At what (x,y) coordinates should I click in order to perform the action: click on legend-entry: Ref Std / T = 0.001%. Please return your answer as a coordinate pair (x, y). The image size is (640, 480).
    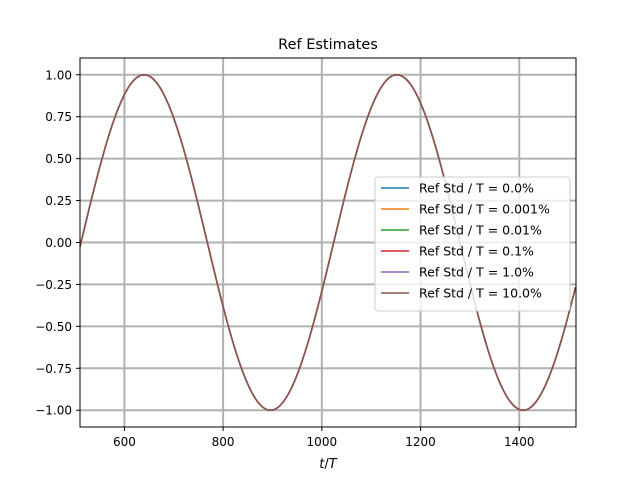
    Looking at the image, I should click on (465, 209).